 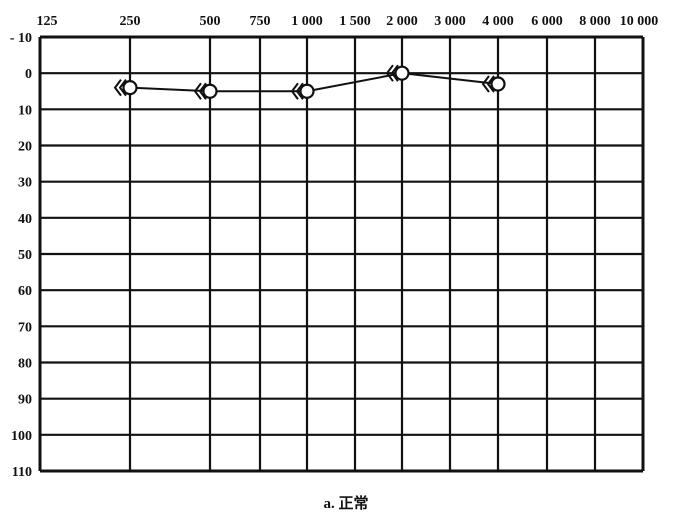 I want to click on y-tick-label: - 10, so click(x=21, y=38).